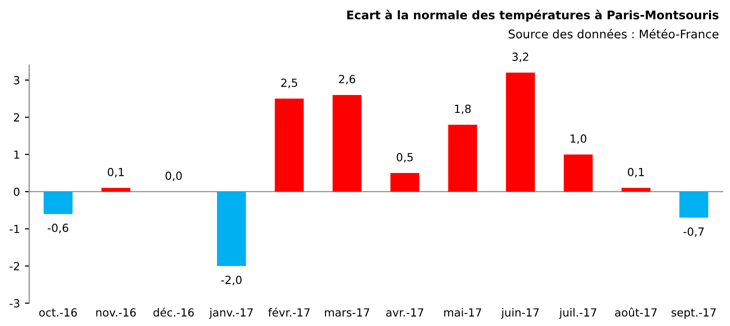 The width and height of the screenshot is (730, 326). What do you see at coordinates (289, 312) in the screenshot?
I see `x-tick-label: févr.-17` at bounding box center [289, 312].